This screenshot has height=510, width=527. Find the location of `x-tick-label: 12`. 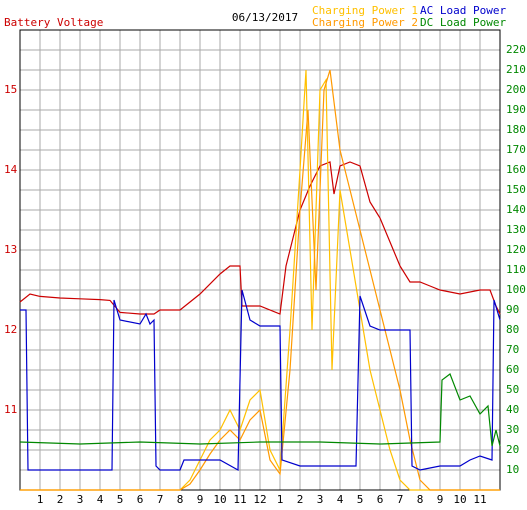

x-tick-label: 12 is located at coordinates (259, 499).